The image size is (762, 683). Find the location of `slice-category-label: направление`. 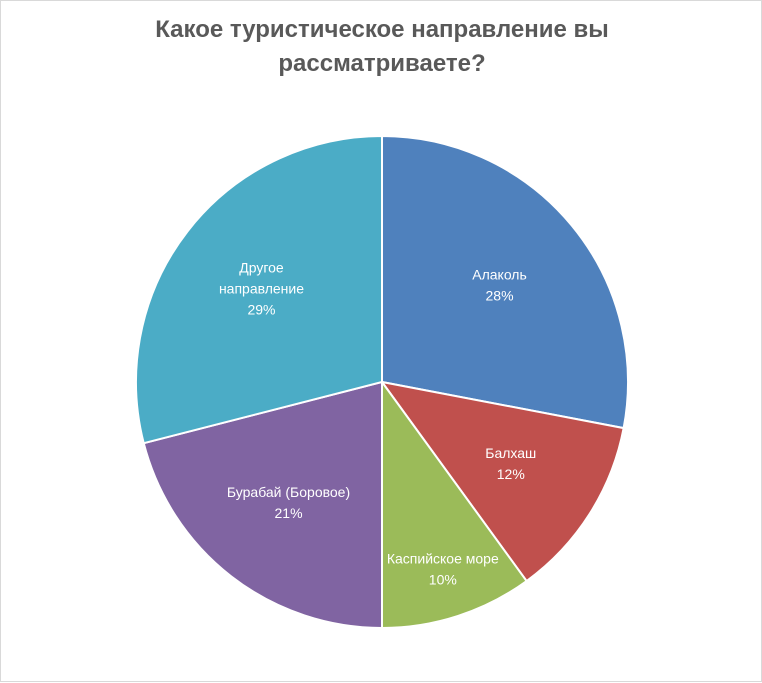

slice-category-label: направление is located at coordinates (261, 289).